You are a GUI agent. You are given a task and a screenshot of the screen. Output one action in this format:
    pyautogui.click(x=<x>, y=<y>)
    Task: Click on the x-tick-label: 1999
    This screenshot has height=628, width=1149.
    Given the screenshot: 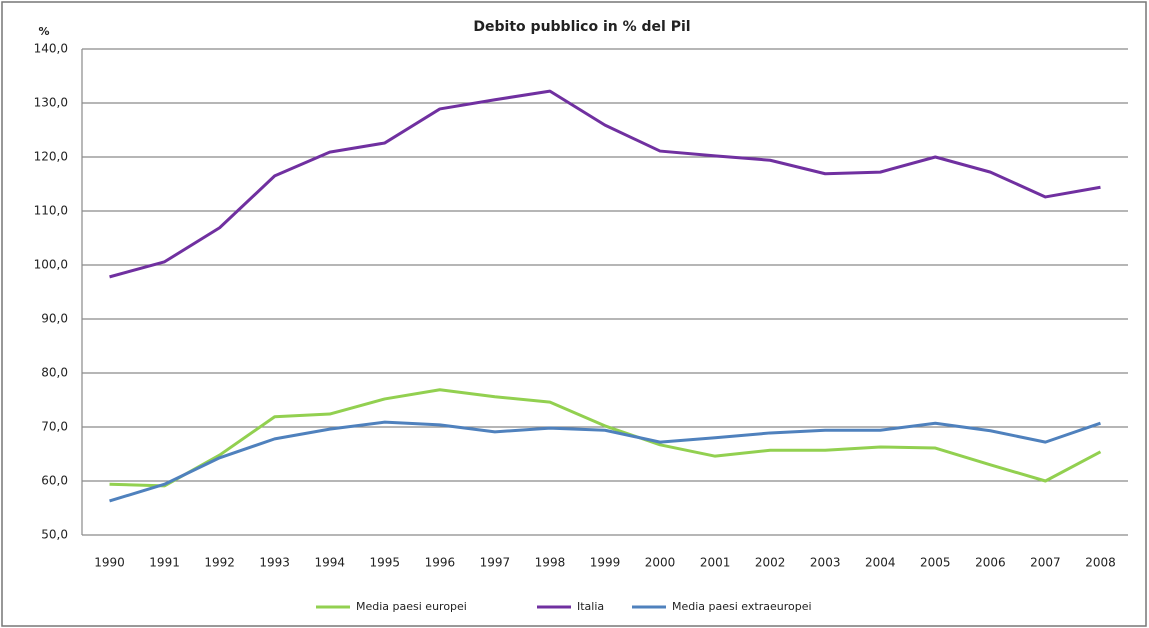 What is the action you would take?
    pyautogui.click(x=605, y=563)
    